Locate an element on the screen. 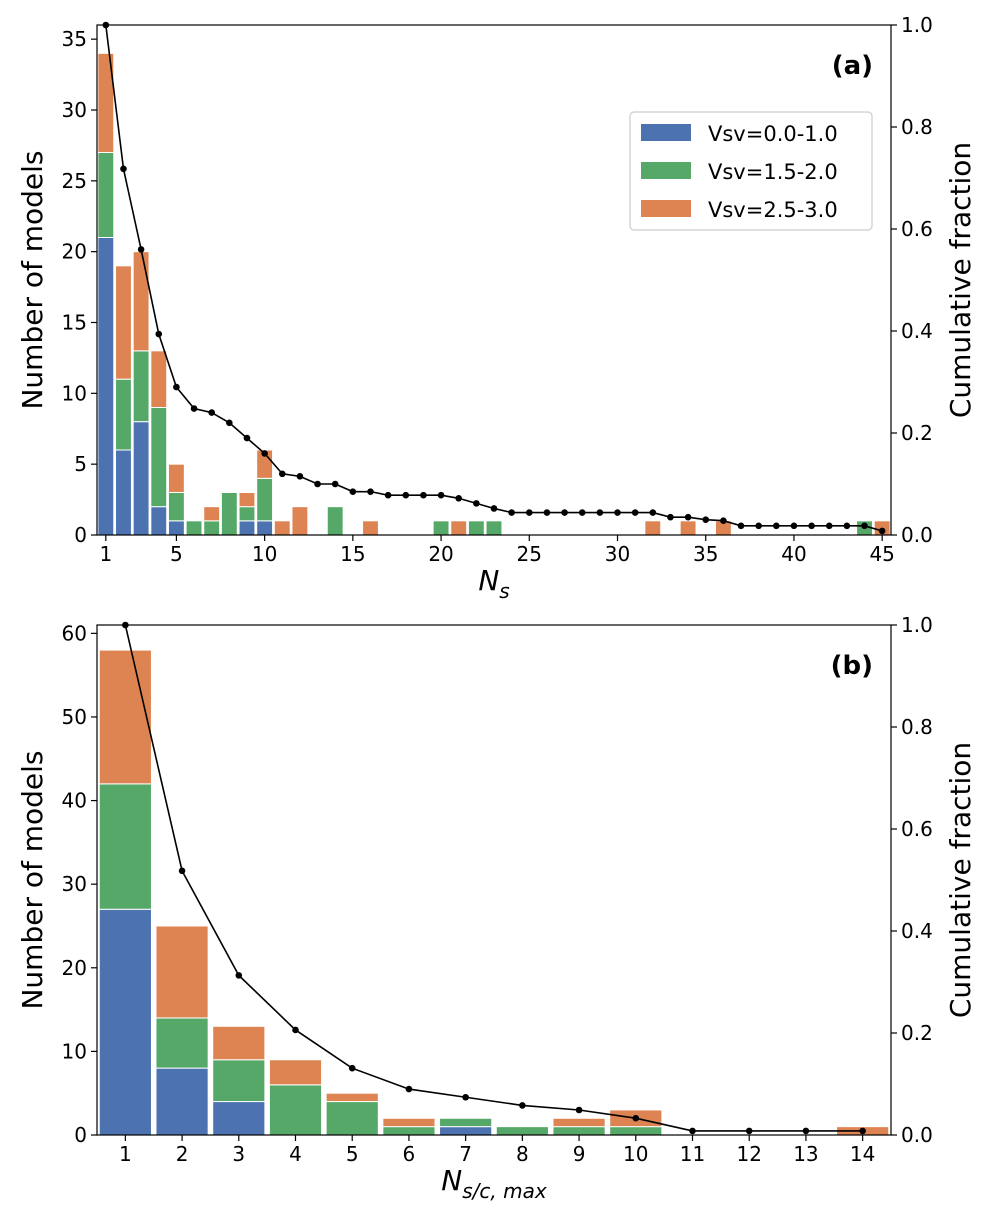 This screenshot has width=996, height=1218. x-tick-label: 14 is located at coordinates (862, 1154).